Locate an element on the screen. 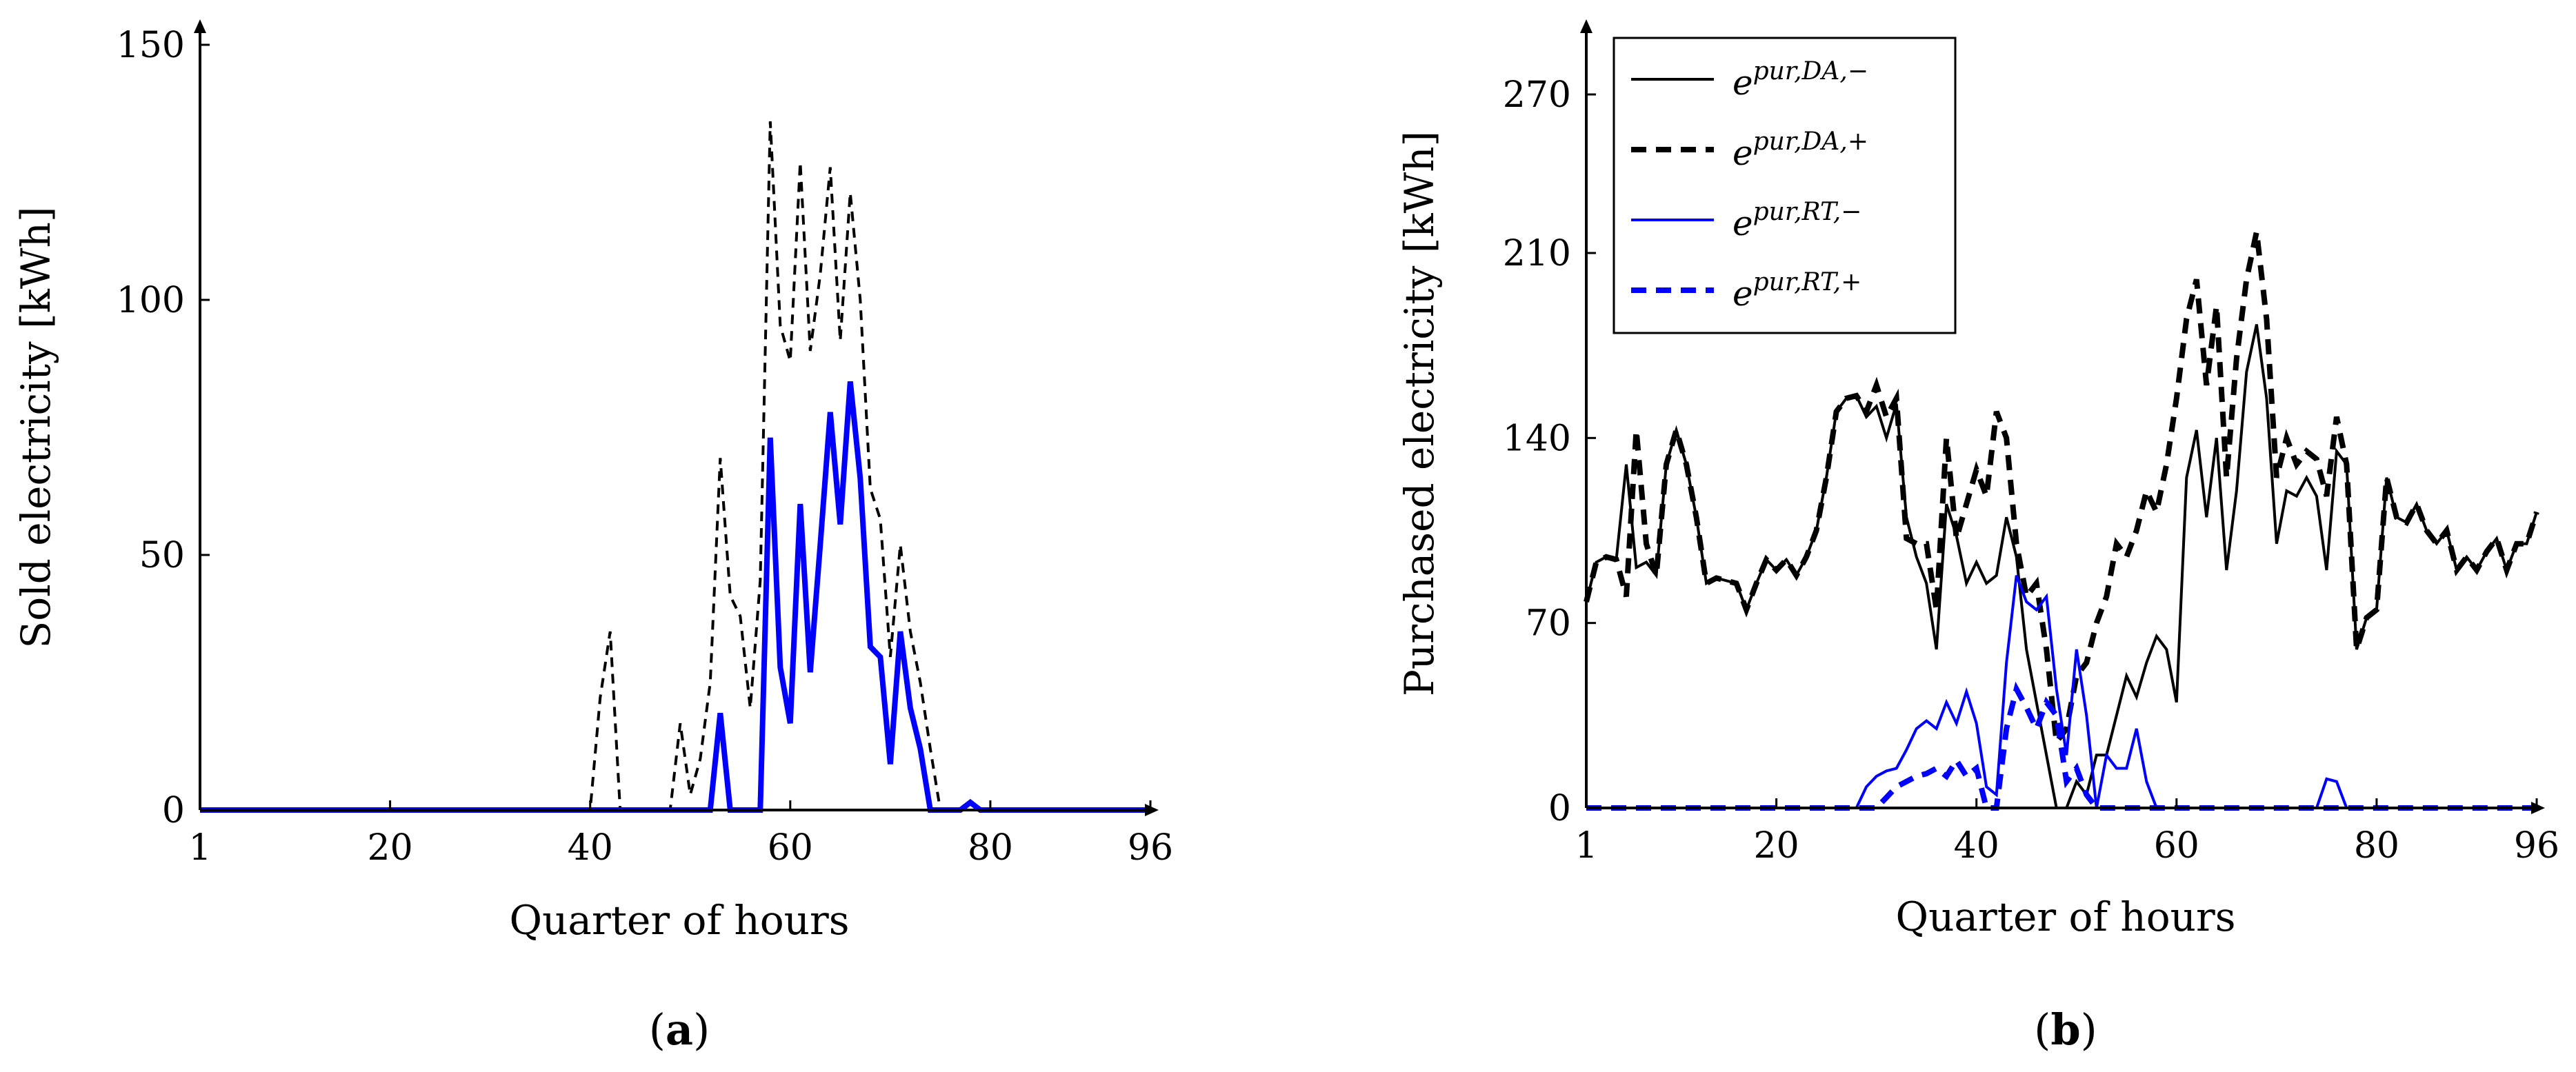 The image size is (2576, 1072). panel-b-x-tick-label: 40 is located at coordinates (1976, 846).